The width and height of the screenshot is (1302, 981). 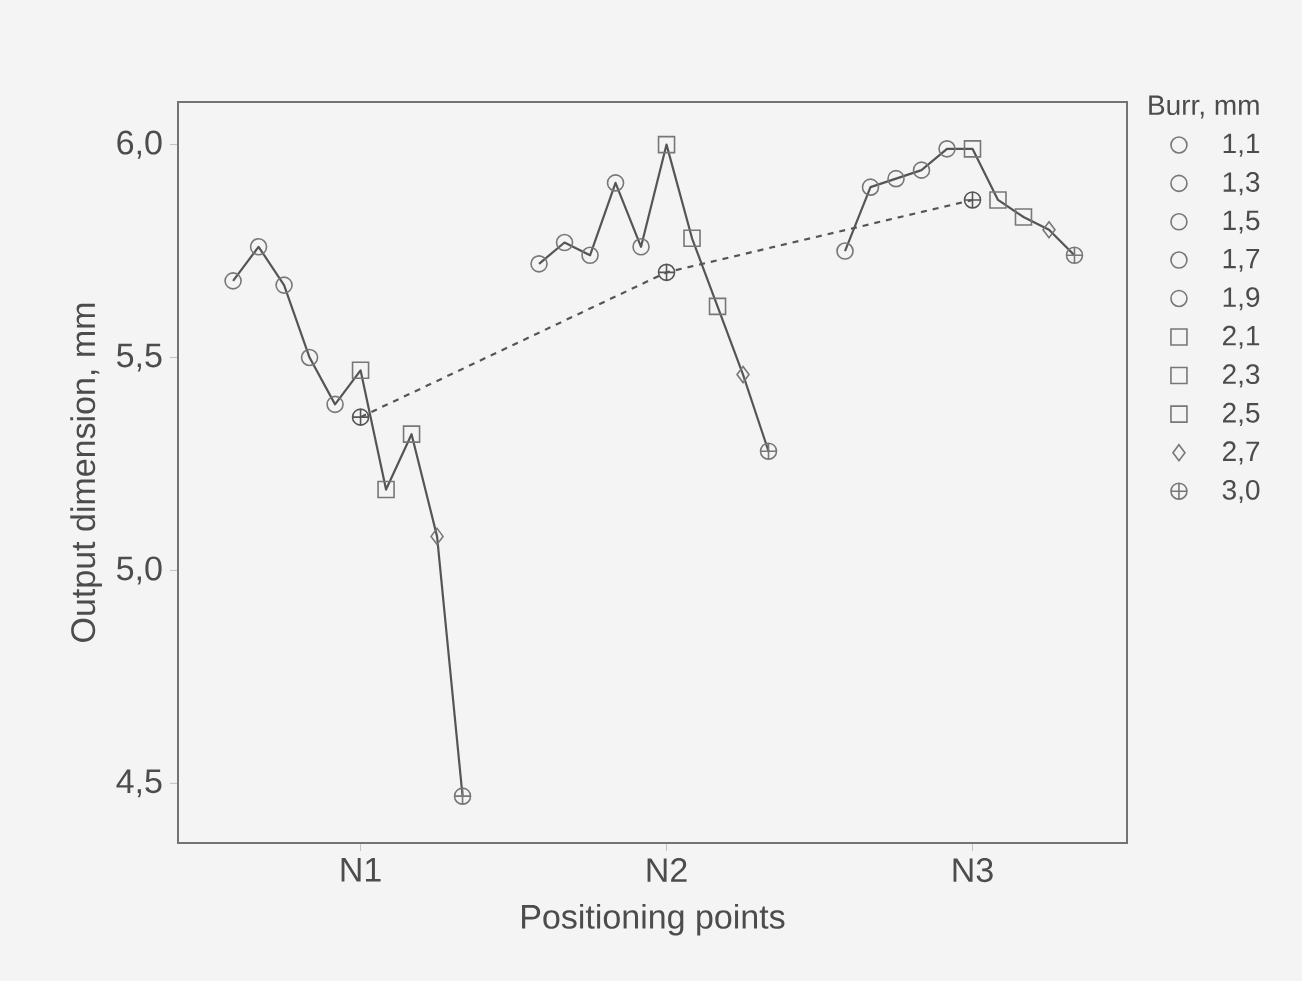 What do you see at coordinates (139, 570) in the screenshot?
I see `y-tick-label: 5,0` at bounding box center [139, 570].